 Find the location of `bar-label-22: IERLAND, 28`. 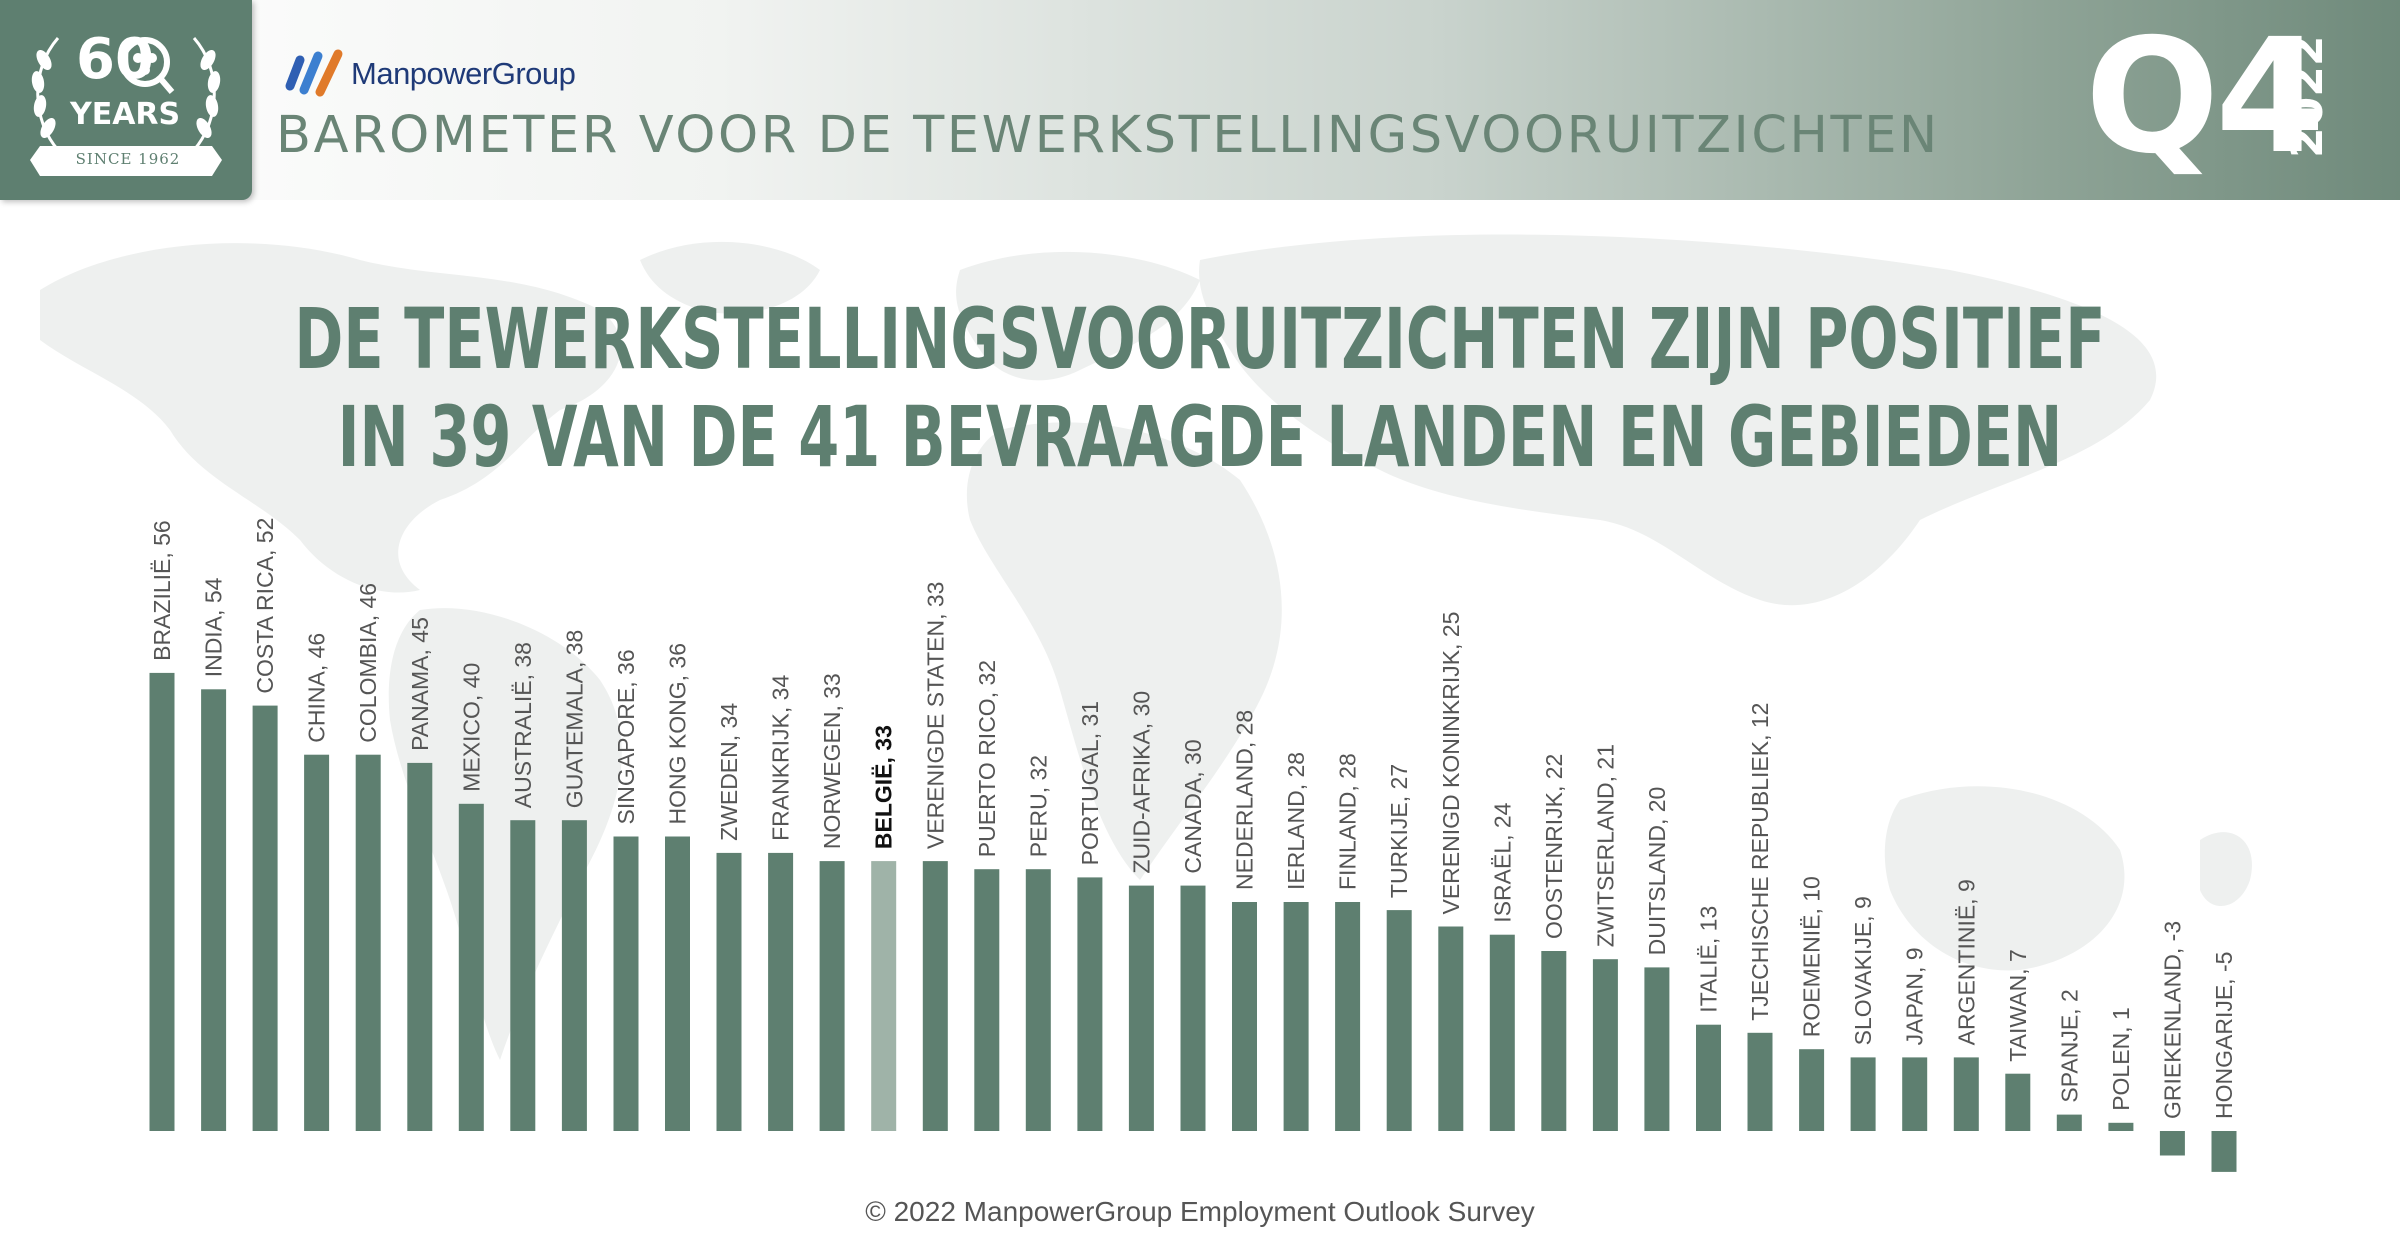

bar-label-22: IERLAND, 28 is located at coordinates (1296, 821).